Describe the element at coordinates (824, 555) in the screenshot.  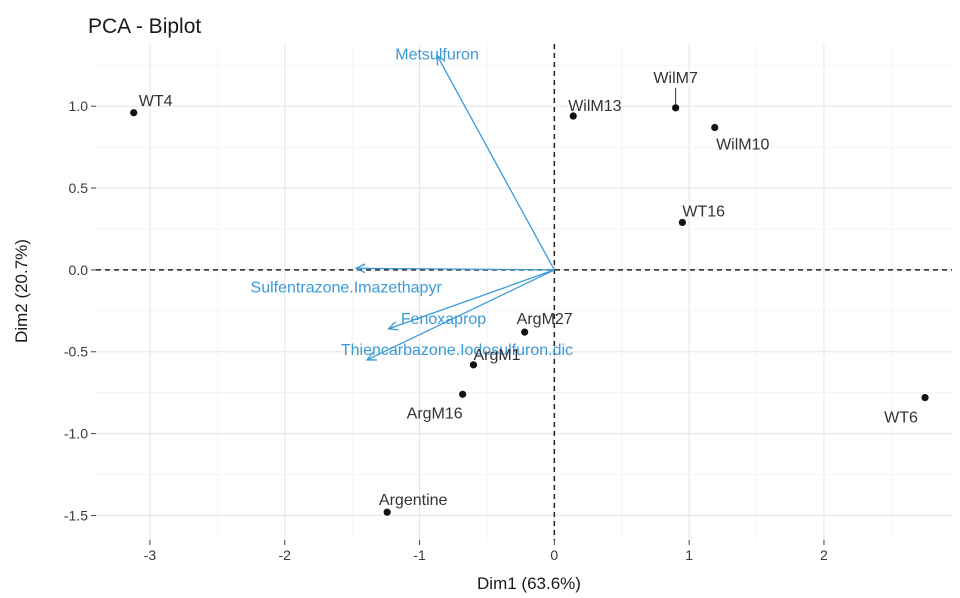
I see `x-tick-label: 2` at that location.